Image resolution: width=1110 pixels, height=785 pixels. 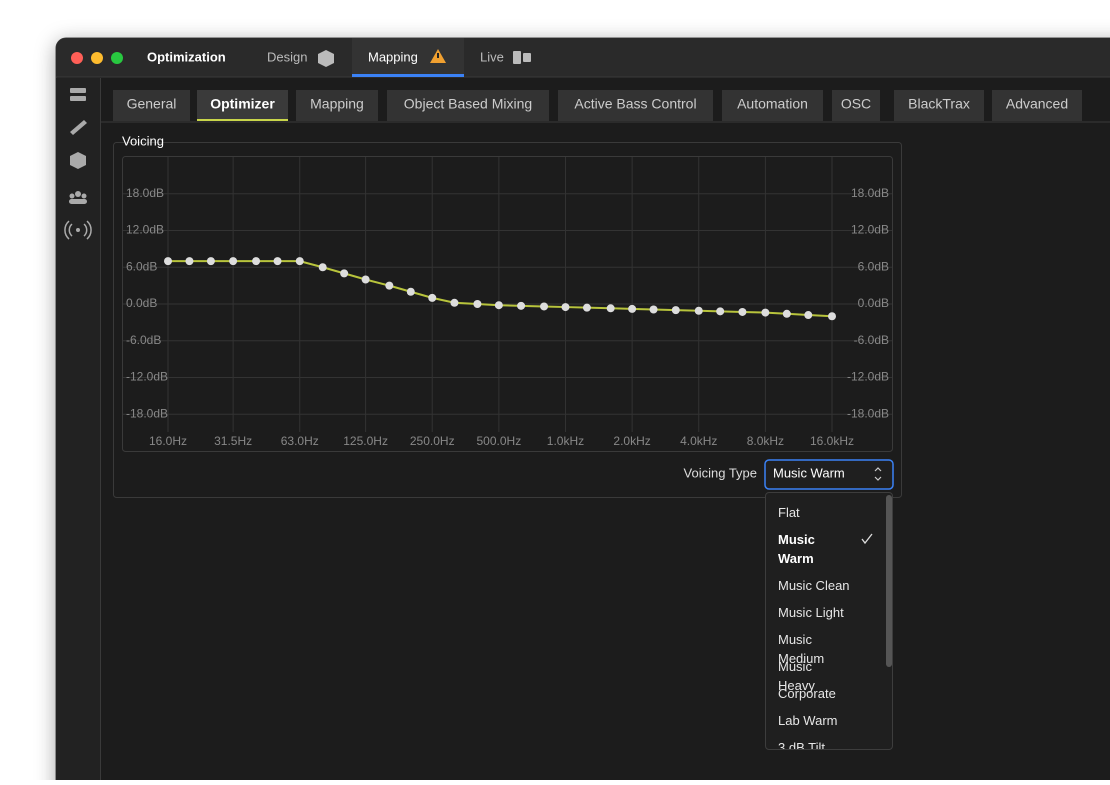 I want to click on y-tick-label-right: 12.0dB, so click(x=870, y=230).